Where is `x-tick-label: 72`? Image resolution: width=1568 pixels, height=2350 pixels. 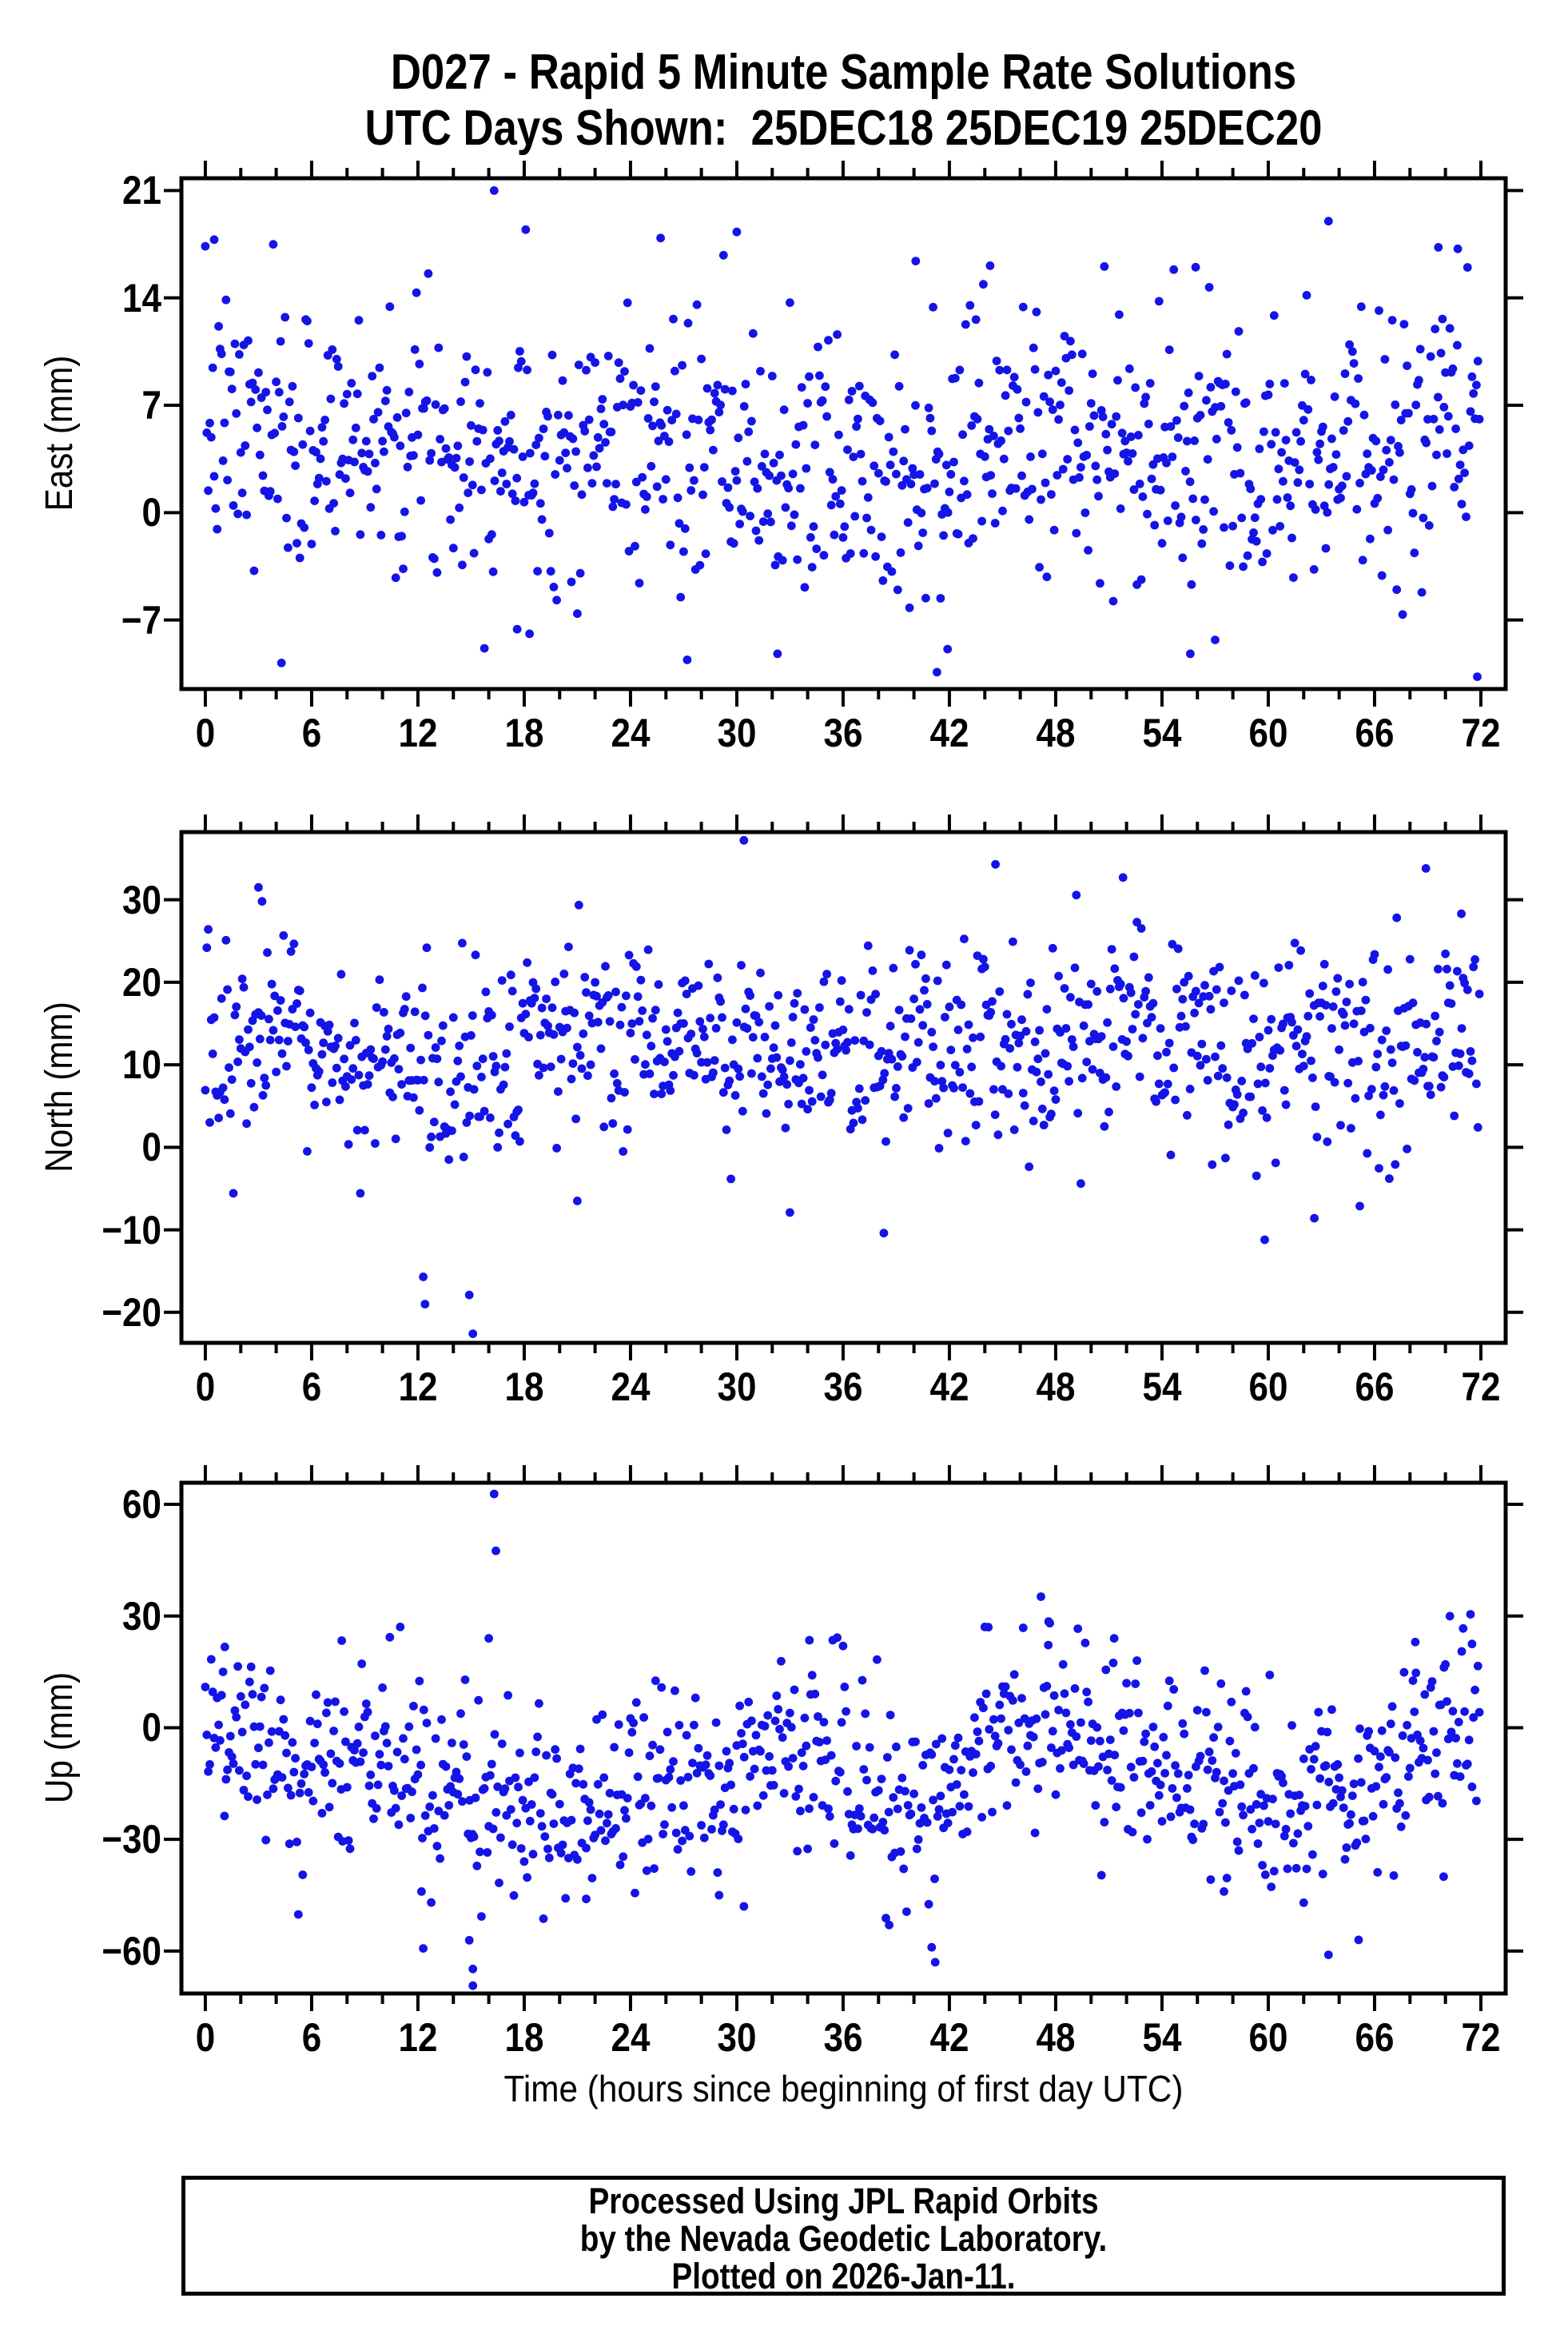 x-tick-label: 72 is located at coordinates (1481, 733).